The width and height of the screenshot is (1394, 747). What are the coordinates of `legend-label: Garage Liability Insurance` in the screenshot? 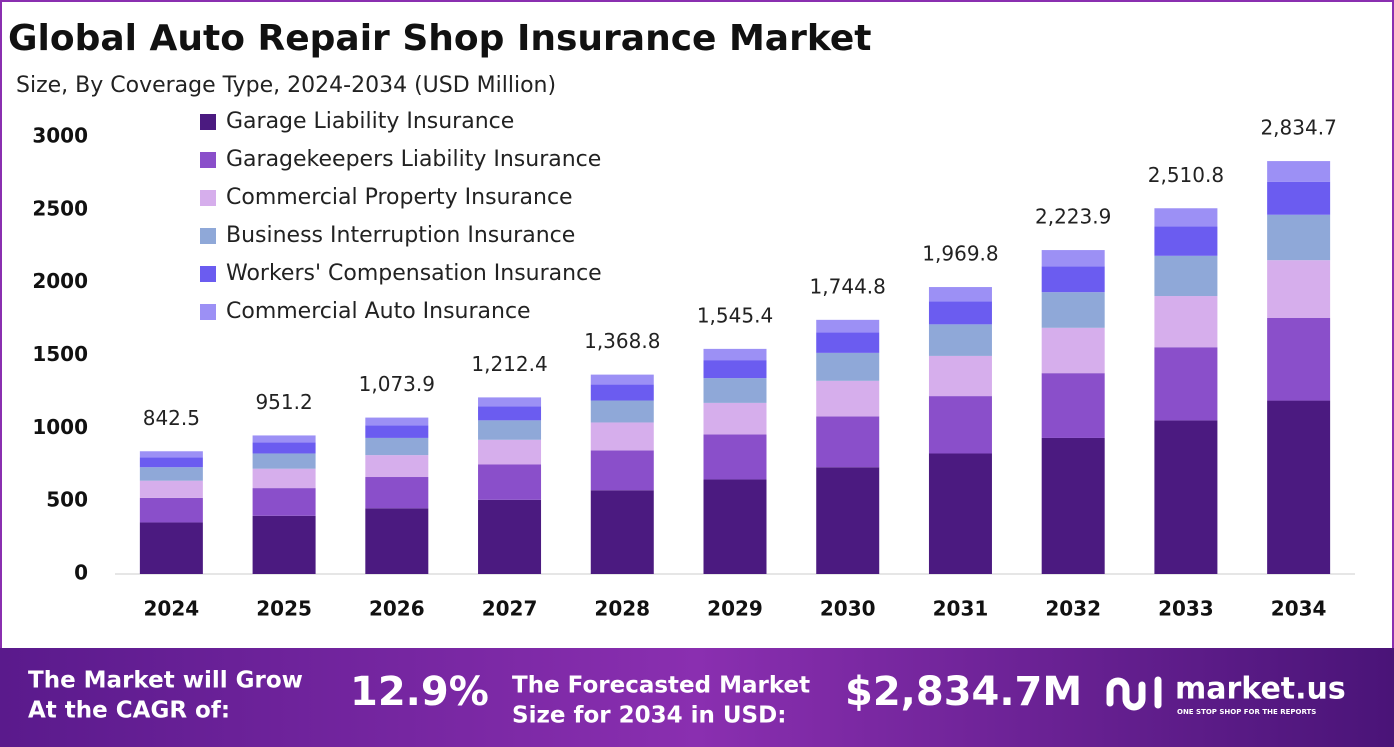 It's located at (370, 121).